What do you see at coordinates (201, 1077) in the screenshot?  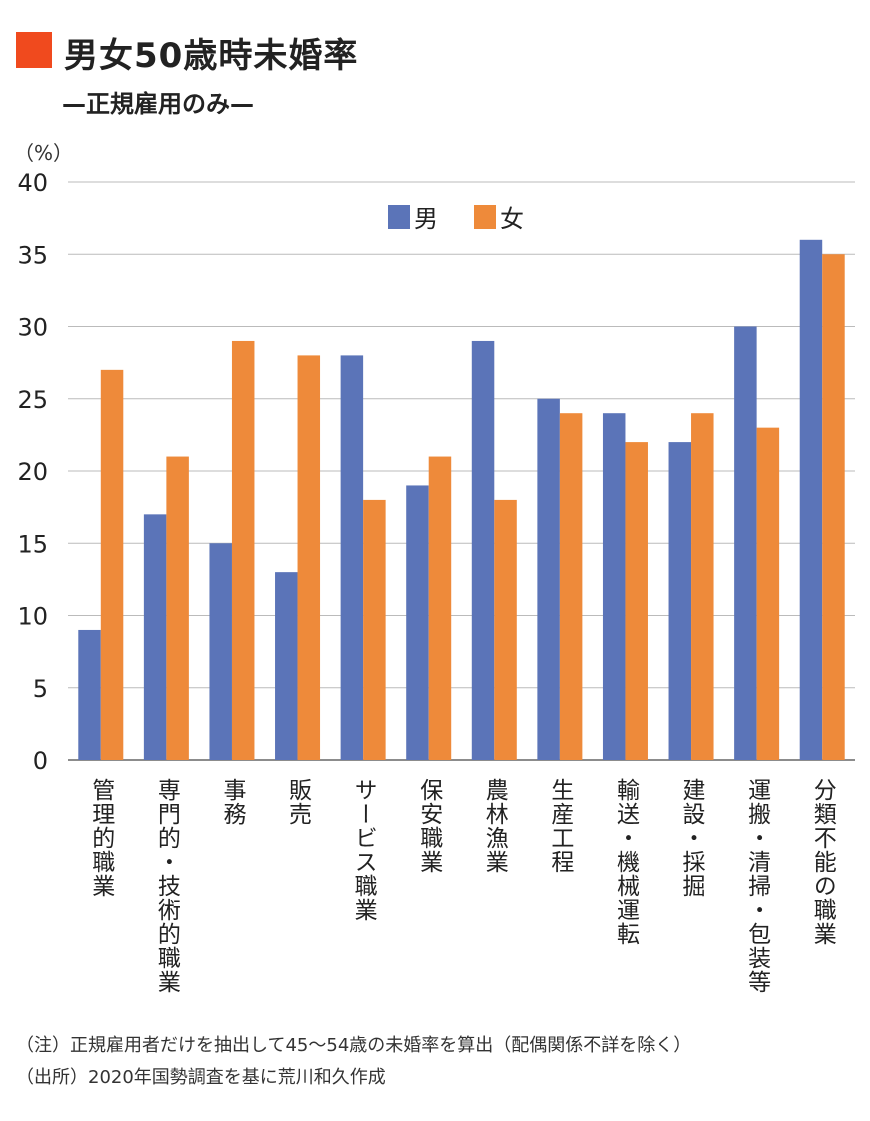 I see `source: （出所）2020年国勢調査を基に荒川和久作成` at bounding box center [201, 1077].